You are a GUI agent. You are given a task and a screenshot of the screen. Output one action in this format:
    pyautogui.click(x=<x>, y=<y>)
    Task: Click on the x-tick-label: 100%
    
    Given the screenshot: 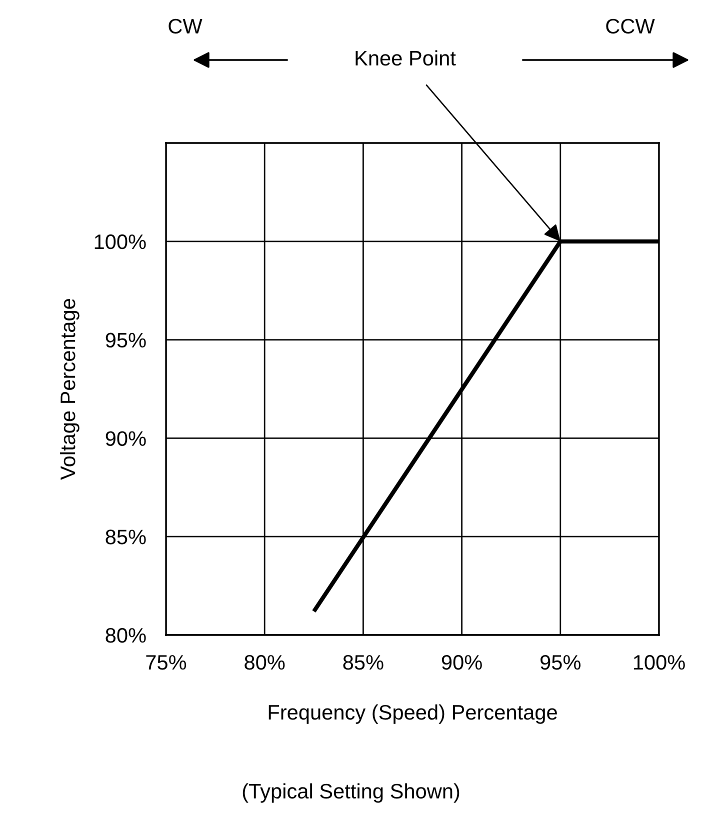 What is the action you would take?
    pyautogui.click(x=659, y=662)
    